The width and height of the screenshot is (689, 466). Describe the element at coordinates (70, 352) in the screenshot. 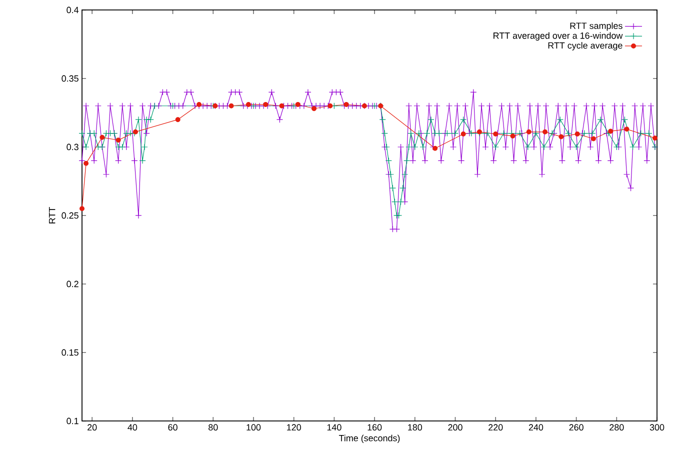

I see `y-tick-label: 0.15` at that location.